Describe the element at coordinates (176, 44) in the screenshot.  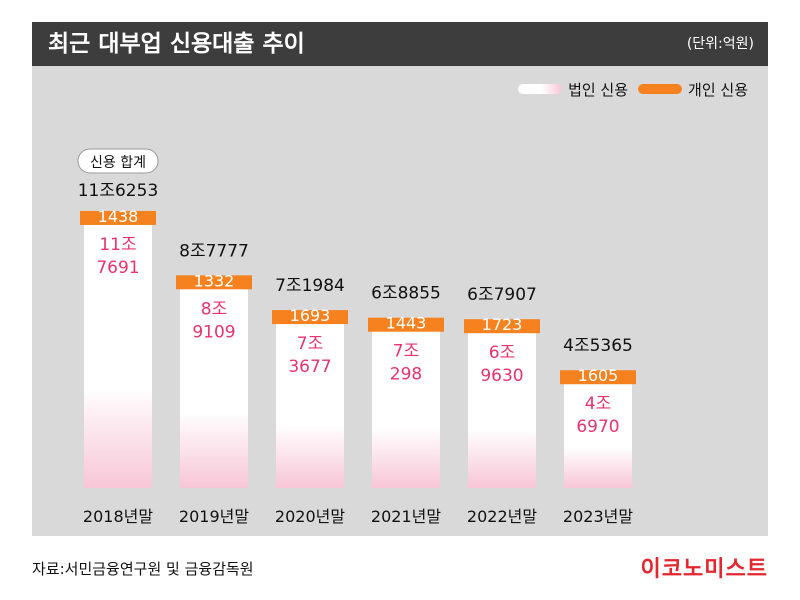
I see `chart-title: 최근 대부업 신용대출 추이` at that location.